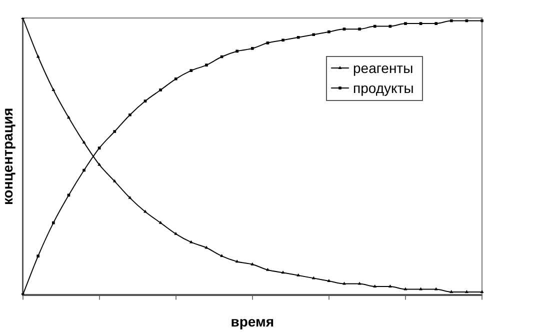  I want to click on x-axis-title: время, so click(252, 321).